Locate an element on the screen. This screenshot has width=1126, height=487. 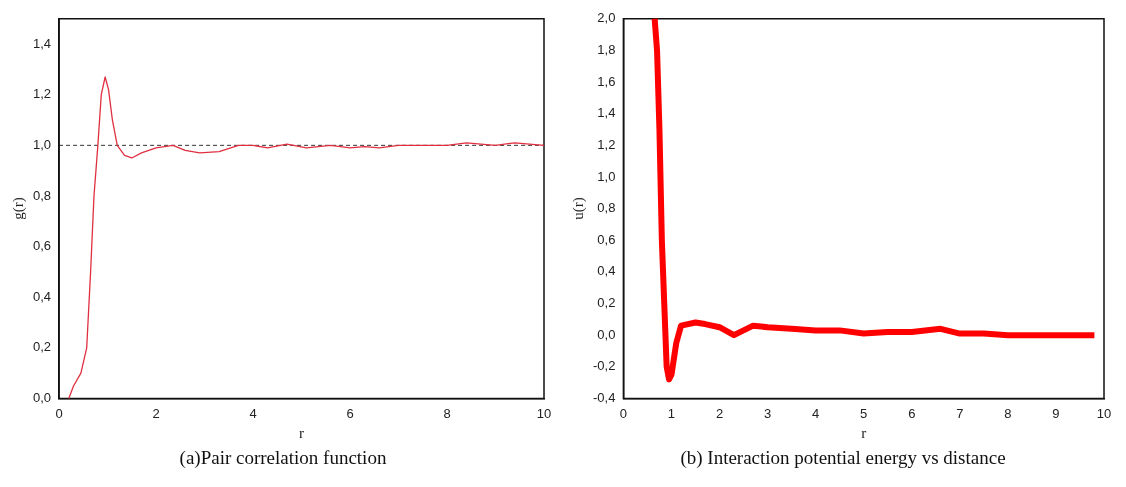
y-axis-title: u(r) is located at coordinates (578, 208).